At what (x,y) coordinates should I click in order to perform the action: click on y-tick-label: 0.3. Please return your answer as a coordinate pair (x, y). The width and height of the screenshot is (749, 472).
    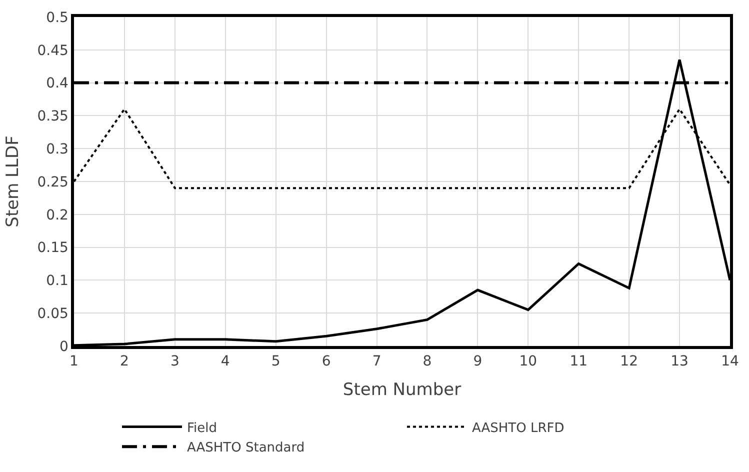
    Looking at the image, I should click on (57, 150).